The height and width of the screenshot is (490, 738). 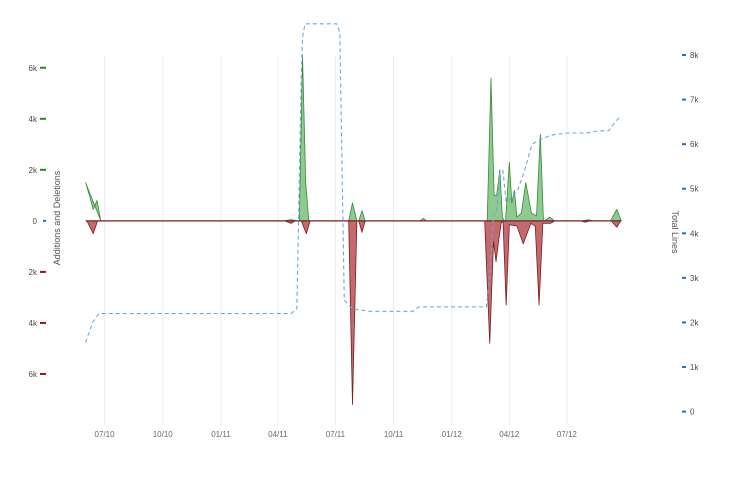 I want to click on right-tick-label: 4k, so click(x=694, y=233).